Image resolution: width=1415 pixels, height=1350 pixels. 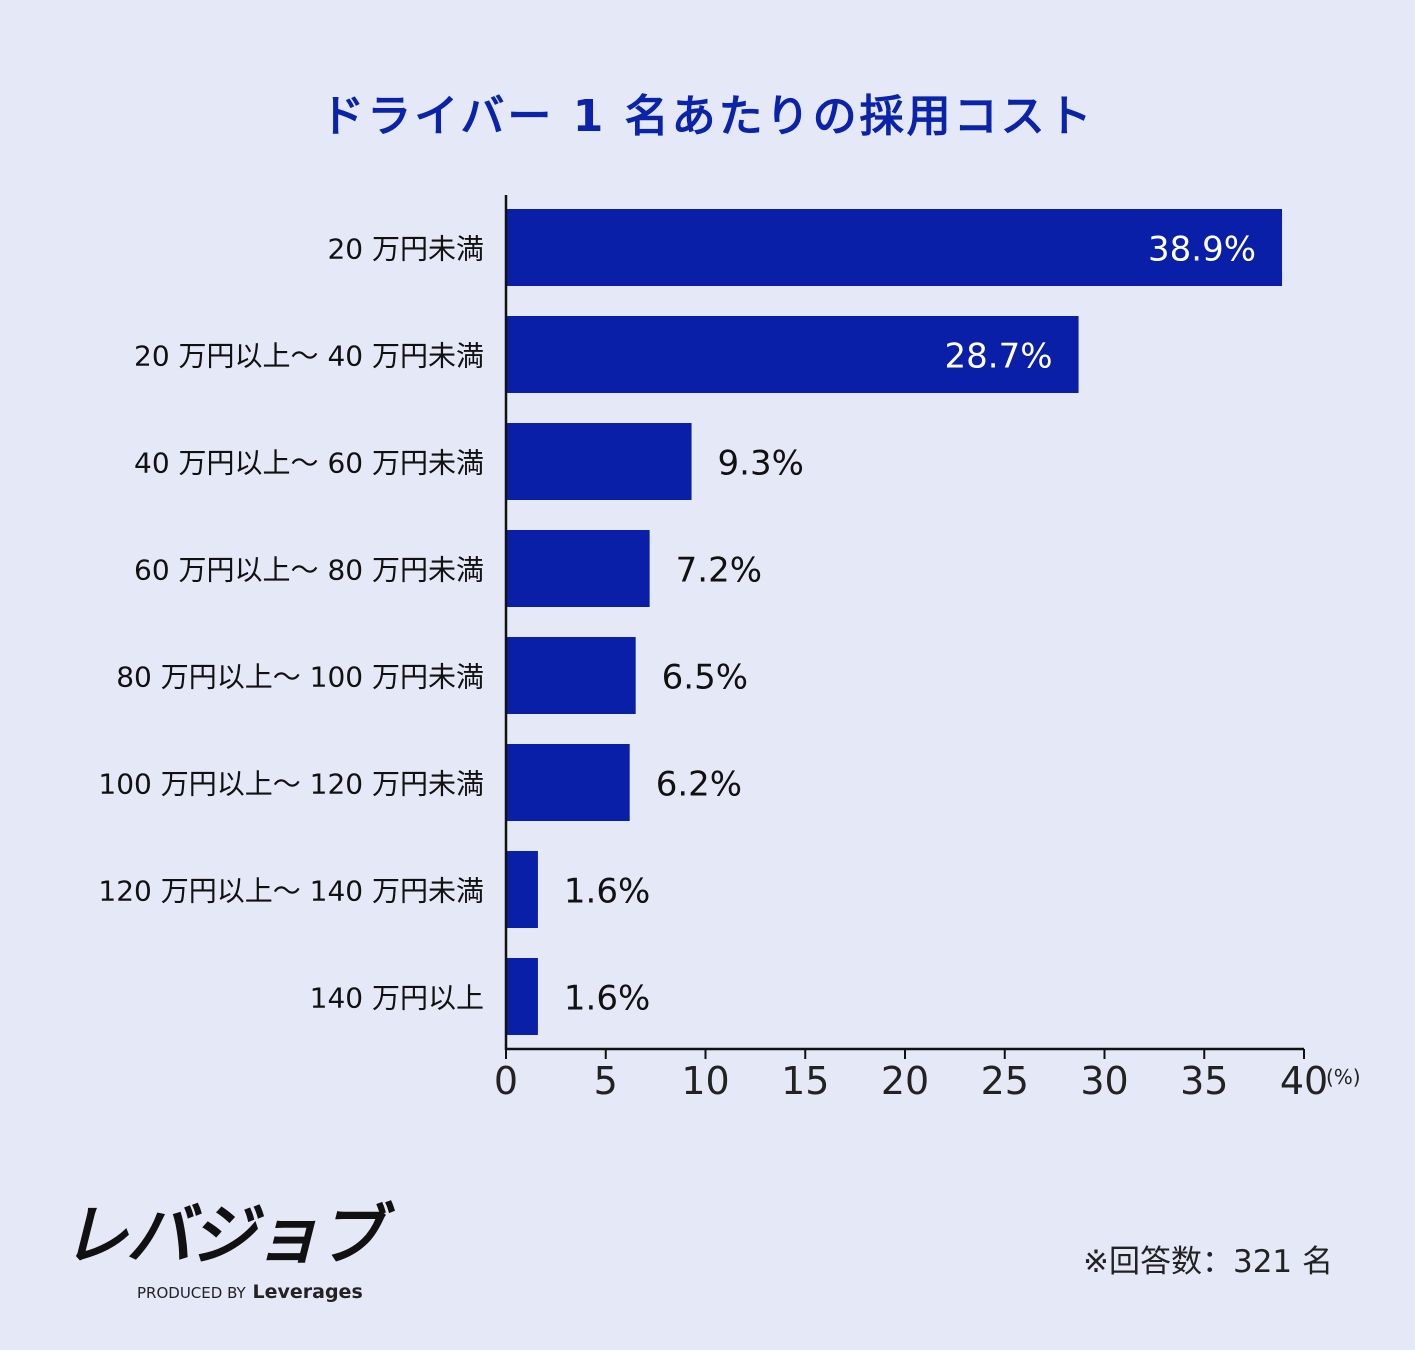 I want to click on x-unit-label: (%), so click(x=1343, y=1077).